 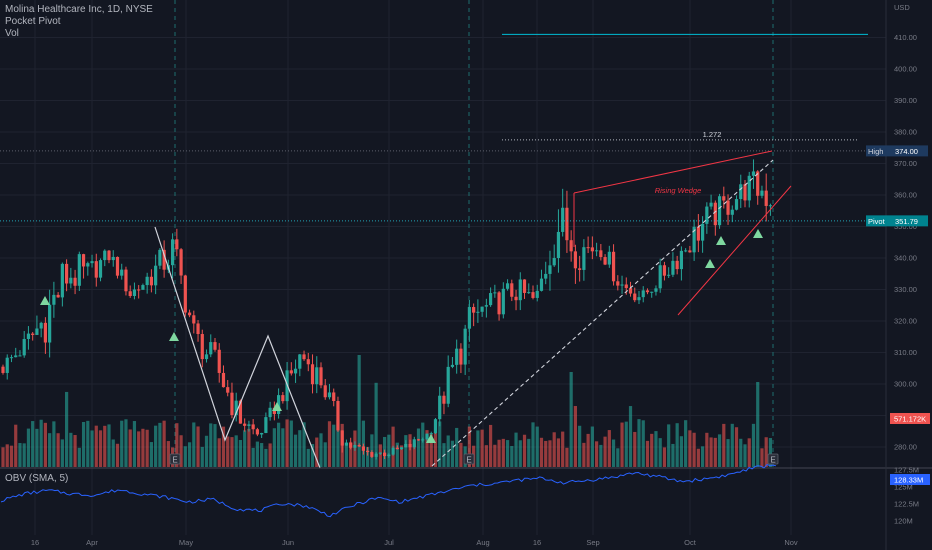 I want to click on currency-label: USD, so click(x=902, y=7).